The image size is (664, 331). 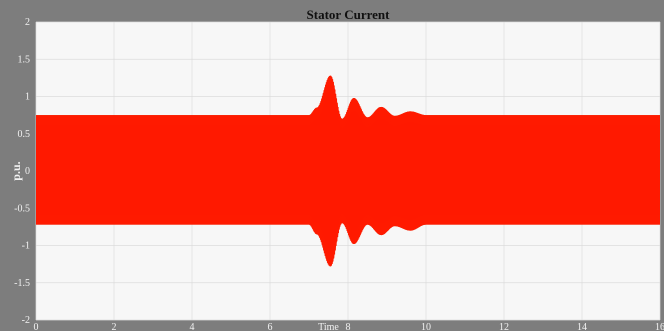 What do you see at coordinates (582, 326) in the screenshot?
I see `x-tick-label: 14` at bounding box center [582, 326].